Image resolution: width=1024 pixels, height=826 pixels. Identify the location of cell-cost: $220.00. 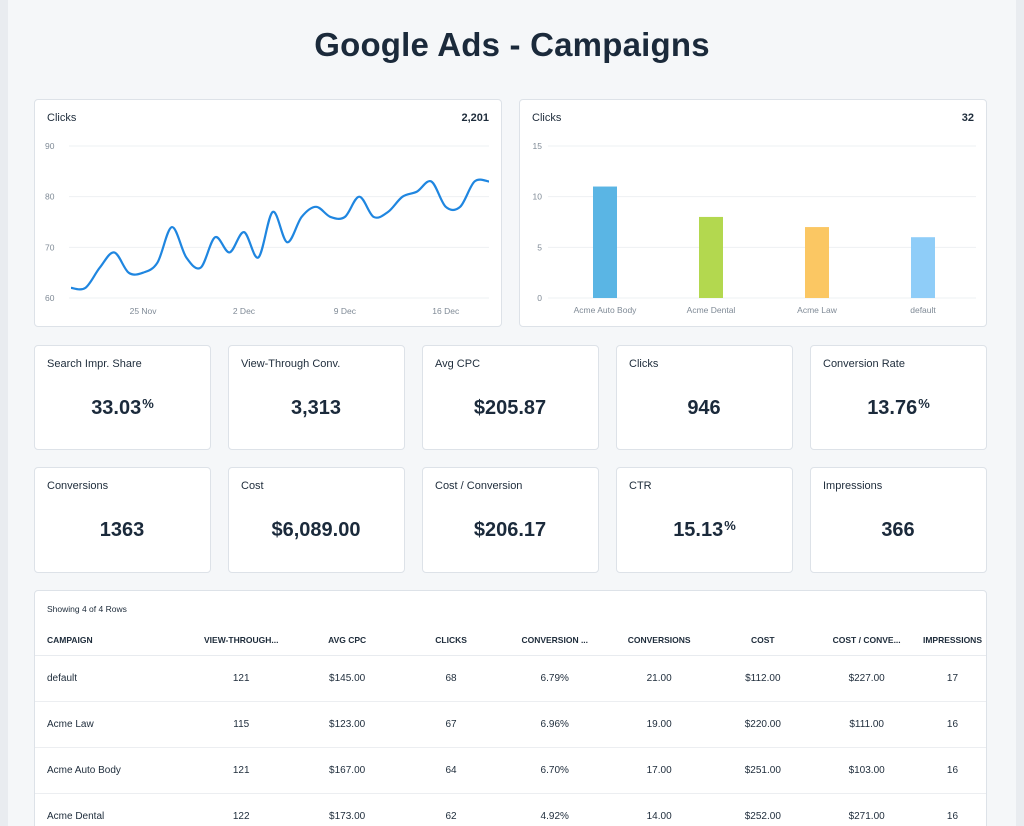
(763, 724).